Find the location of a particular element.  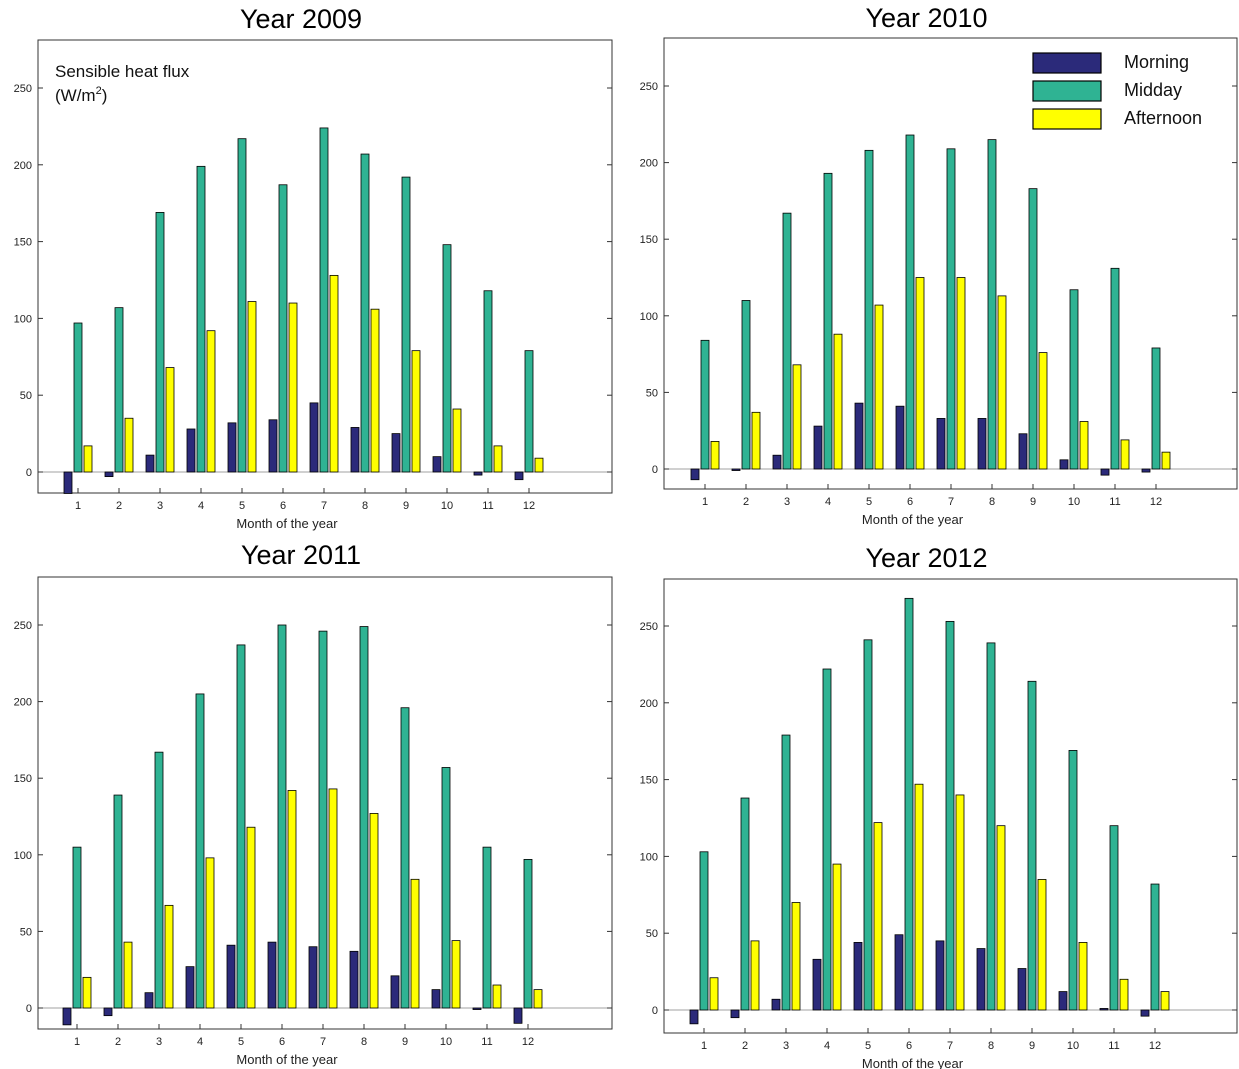

x-tick-label: 11 is located at coordinates (1114, 502).